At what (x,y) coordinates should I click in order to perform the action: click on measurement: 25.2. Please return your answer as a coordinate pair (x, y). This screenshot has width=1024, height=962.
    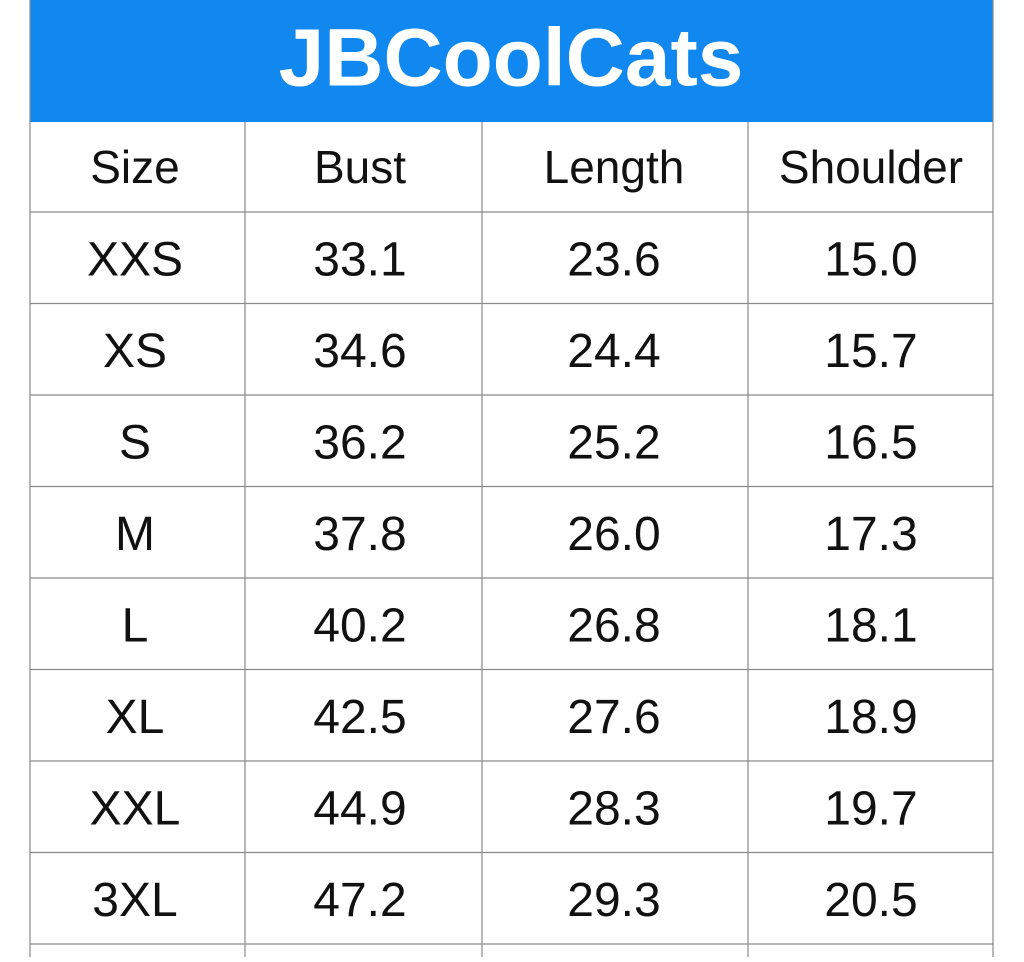
    Looking at the image, I should click on (613, 442).